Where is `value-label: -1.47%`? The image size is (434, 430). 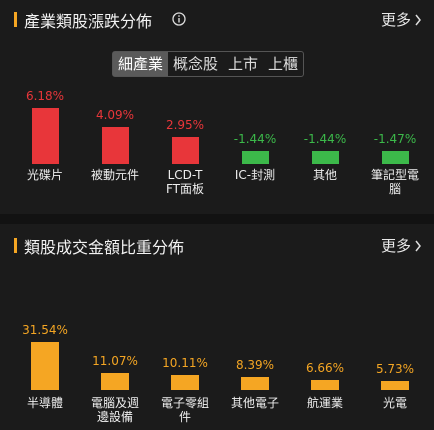 value-label: -1.47% is located at coordinates (395, 138).